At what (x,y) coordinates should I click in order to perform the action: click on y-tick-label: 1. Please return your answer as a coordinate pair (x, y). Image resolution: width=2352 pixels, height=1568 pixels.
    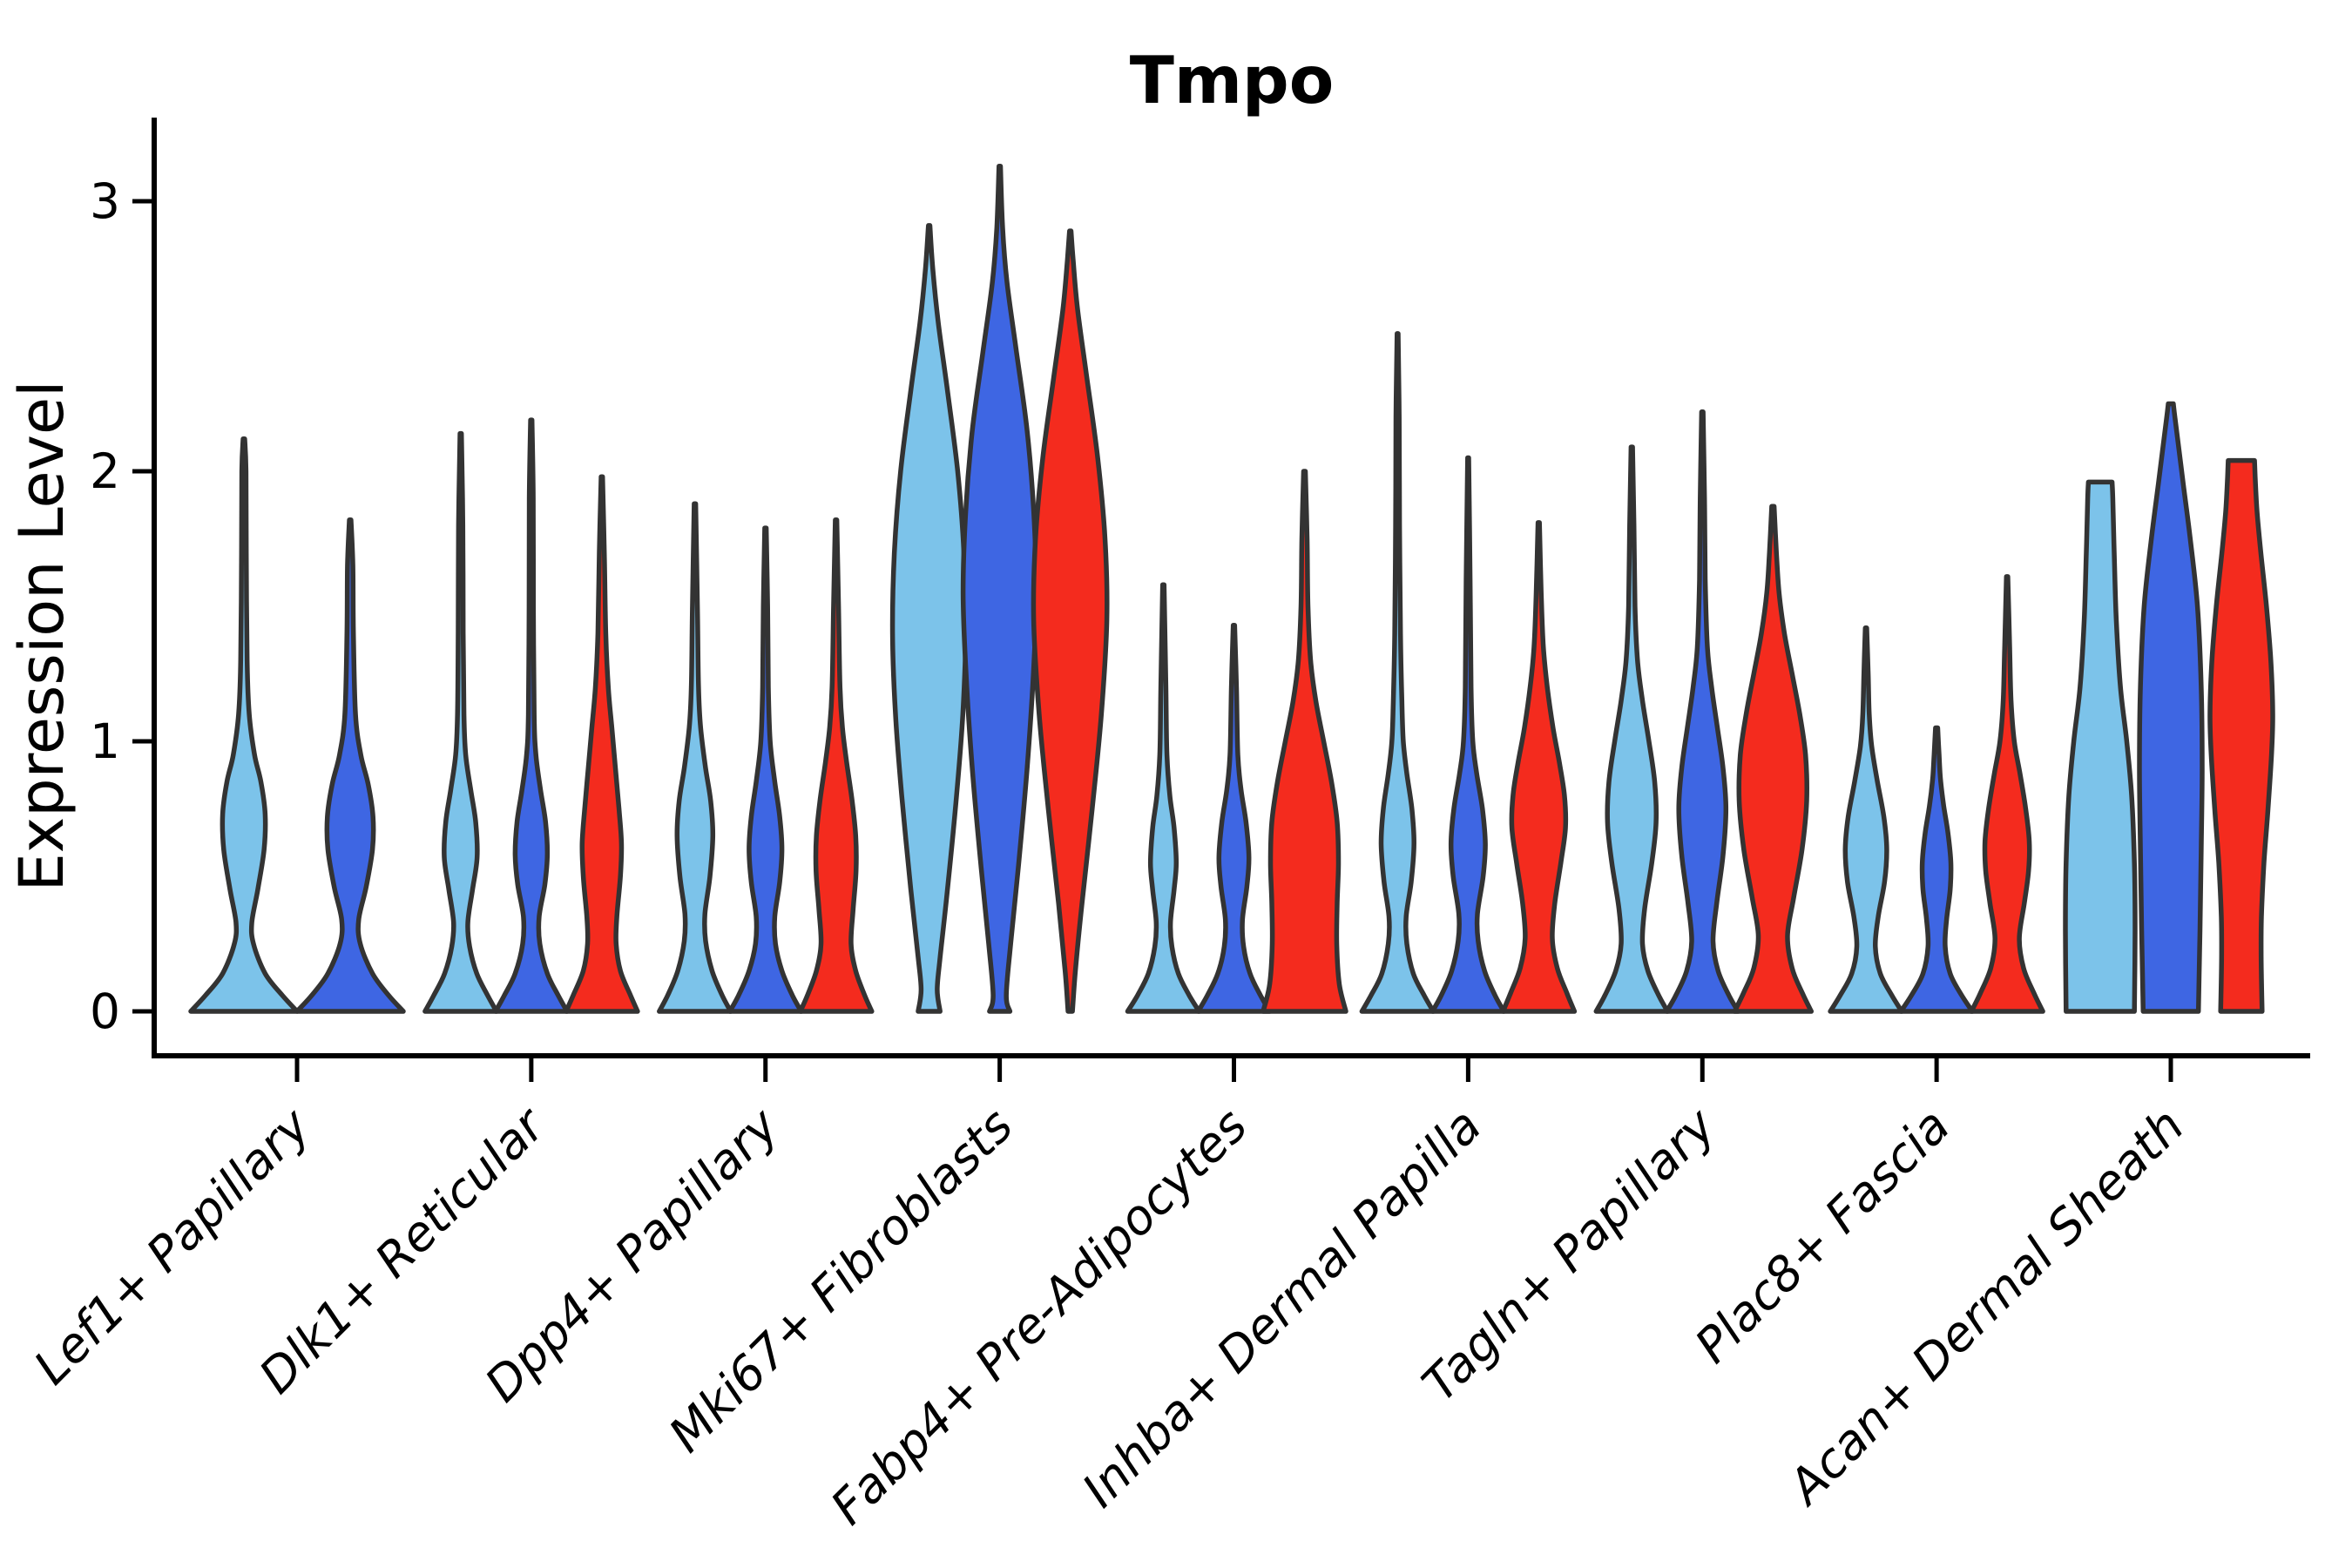
    Looking at the image, I should click on (105, 741).